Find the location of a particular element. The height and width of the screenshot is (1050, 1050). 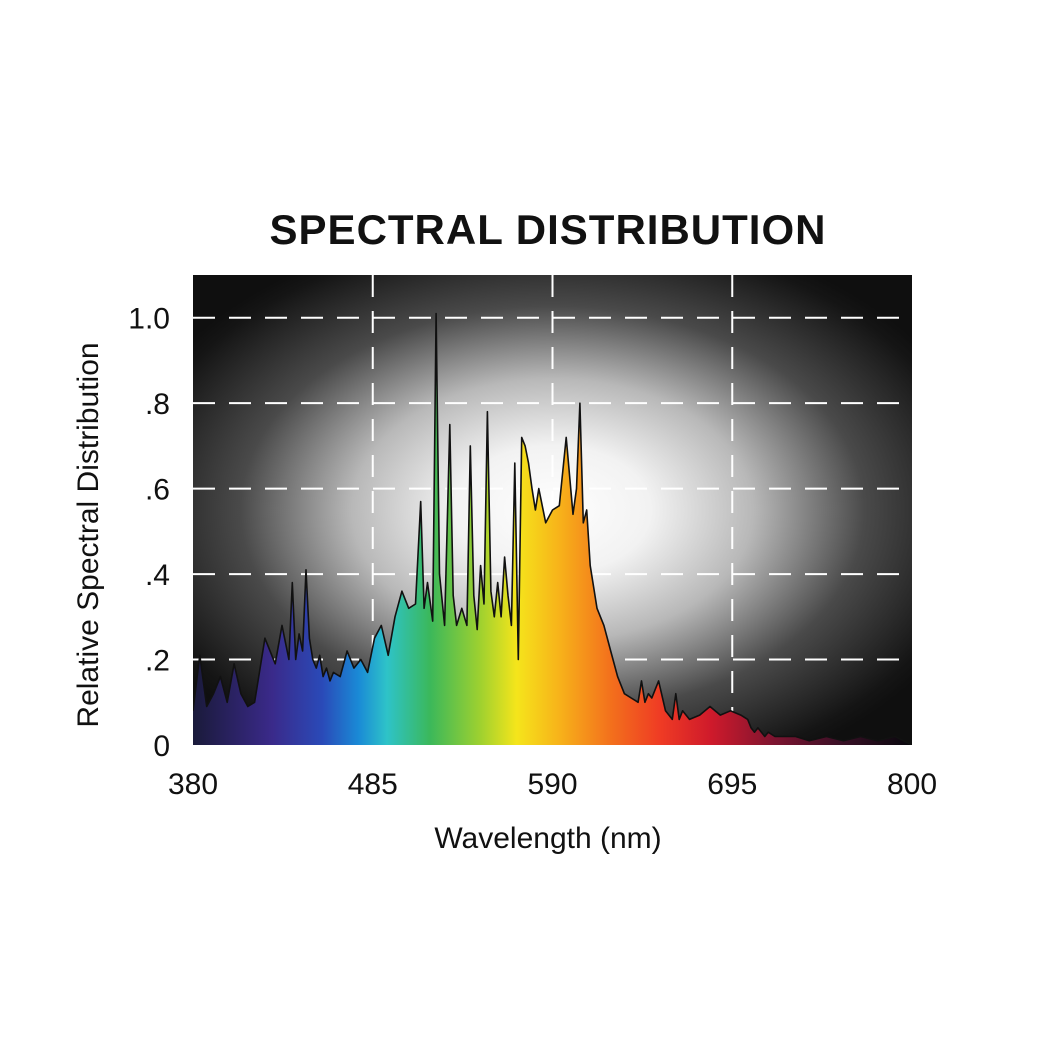

y-tick-label: 0 is located at coordinates (161, 746).